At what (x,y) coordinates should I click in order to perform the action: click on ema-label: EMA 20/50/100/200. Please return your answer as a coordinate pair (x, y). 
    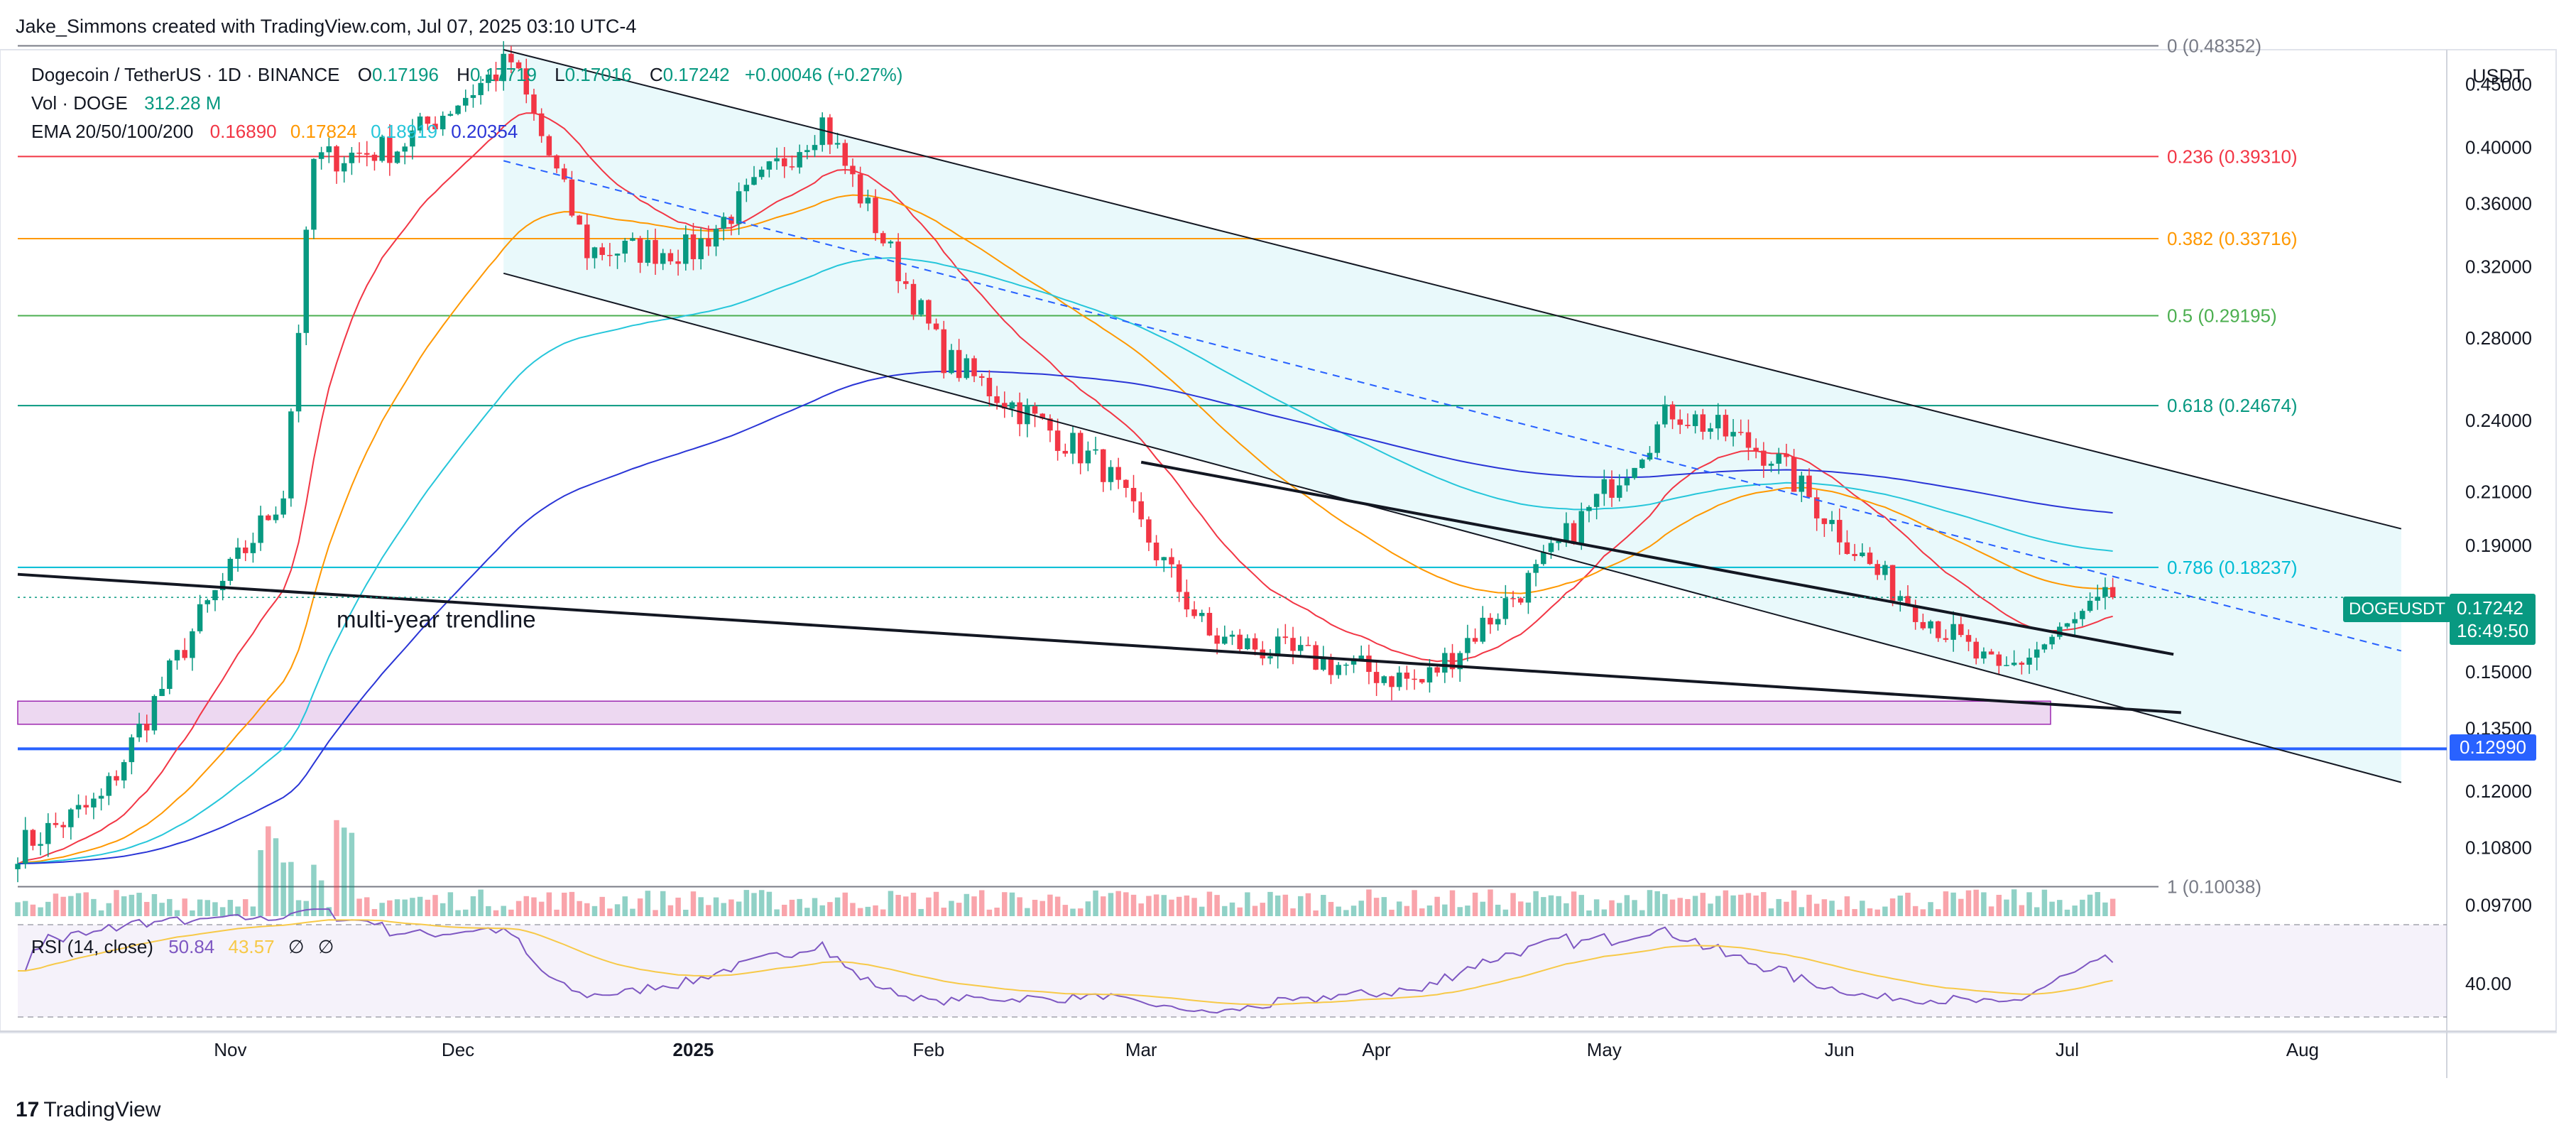
    Looking at the image, I should click on (112, 131).